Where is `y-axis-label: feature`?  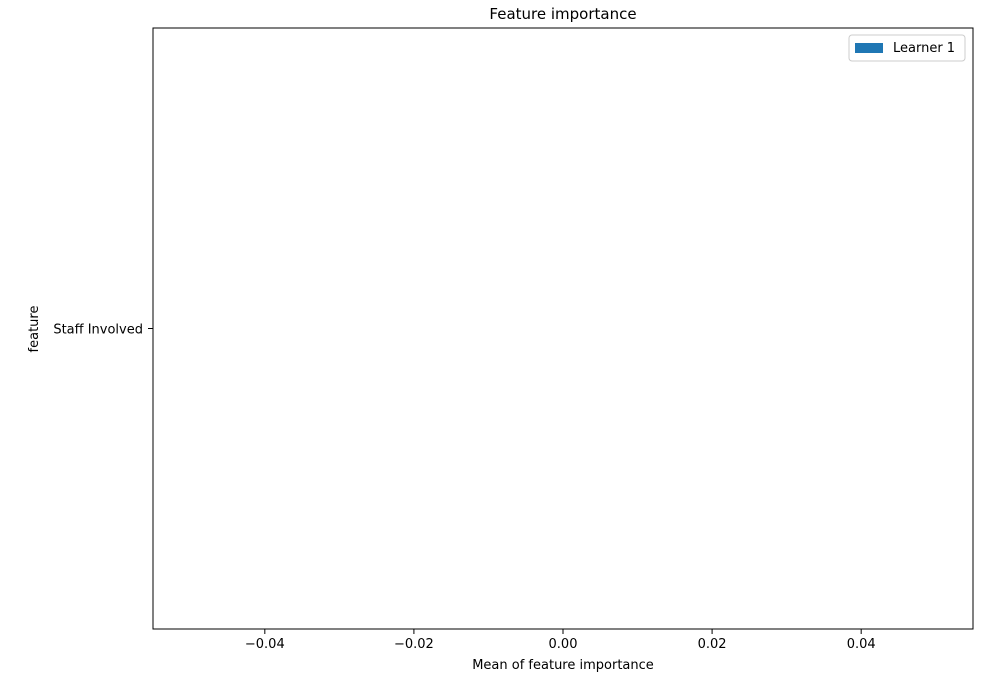 y-axis-label: feature is located at coordinates (34, 329).